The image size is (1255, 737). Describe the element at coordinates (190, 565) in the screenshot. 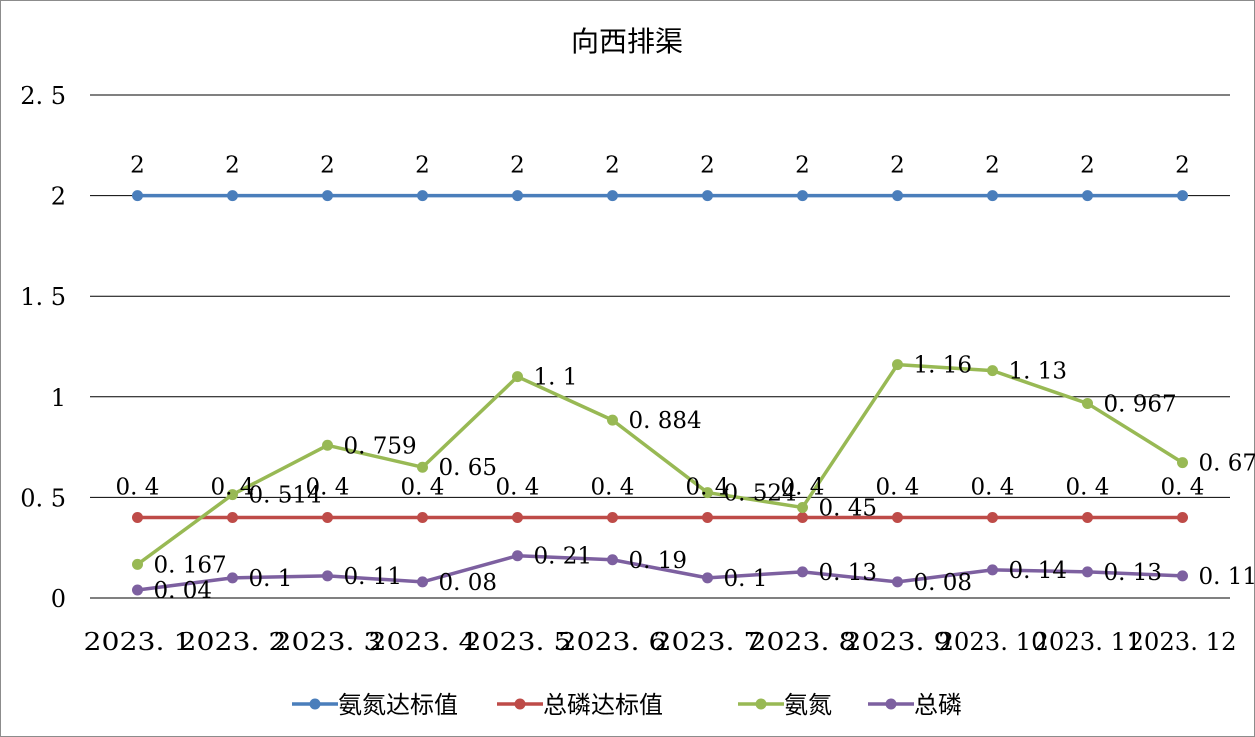

I see `series-2-label-0: 0. 167` at that location.